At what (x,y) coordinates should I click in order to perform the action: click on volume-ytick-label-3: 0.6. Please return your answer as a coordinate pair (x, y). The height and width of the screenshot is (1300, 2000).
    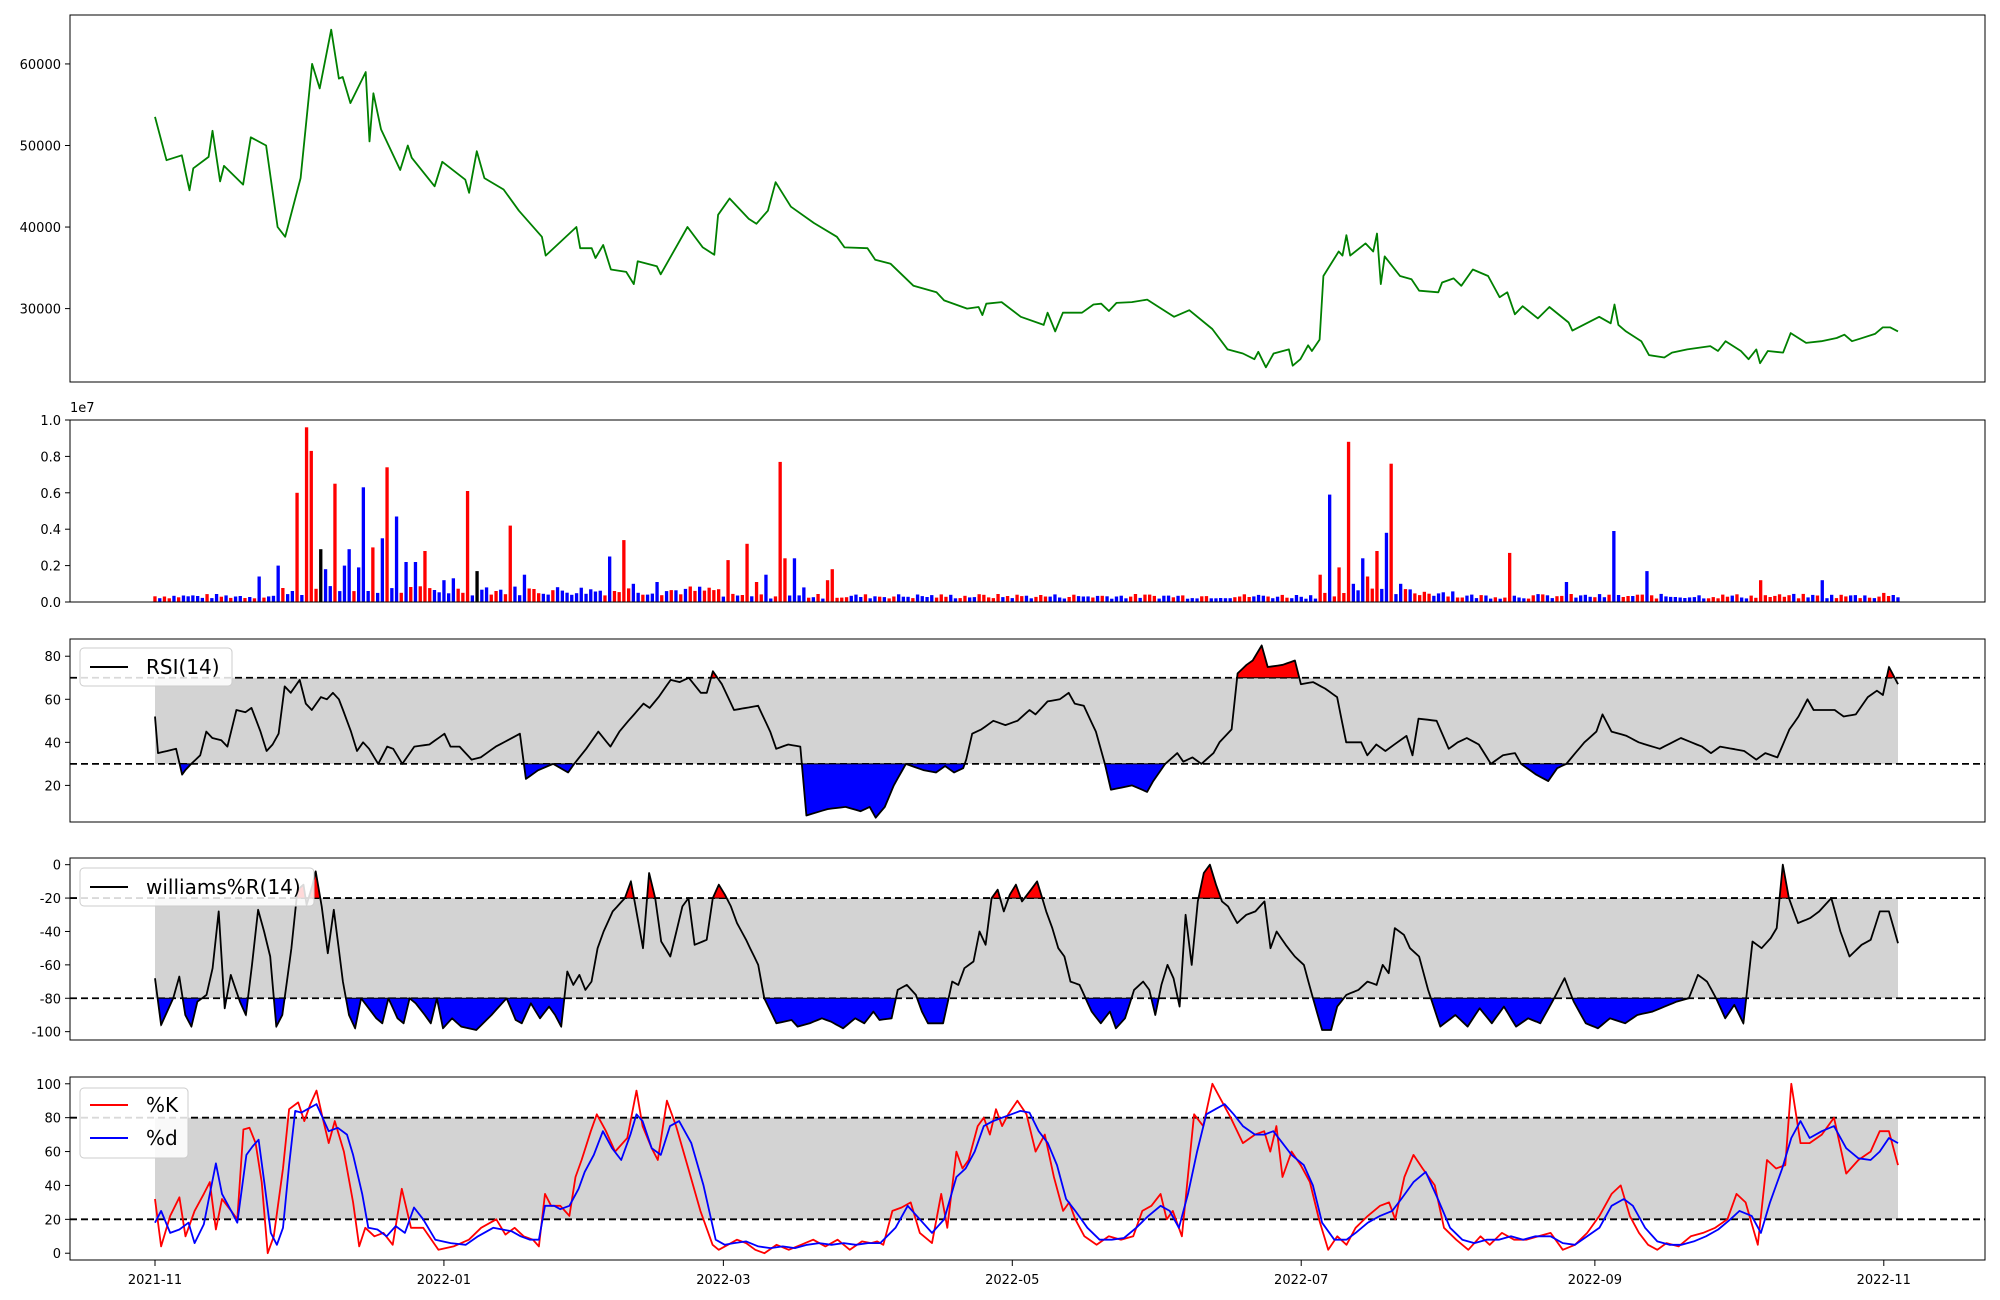
    Looking at the image, I should click on (50, 494).